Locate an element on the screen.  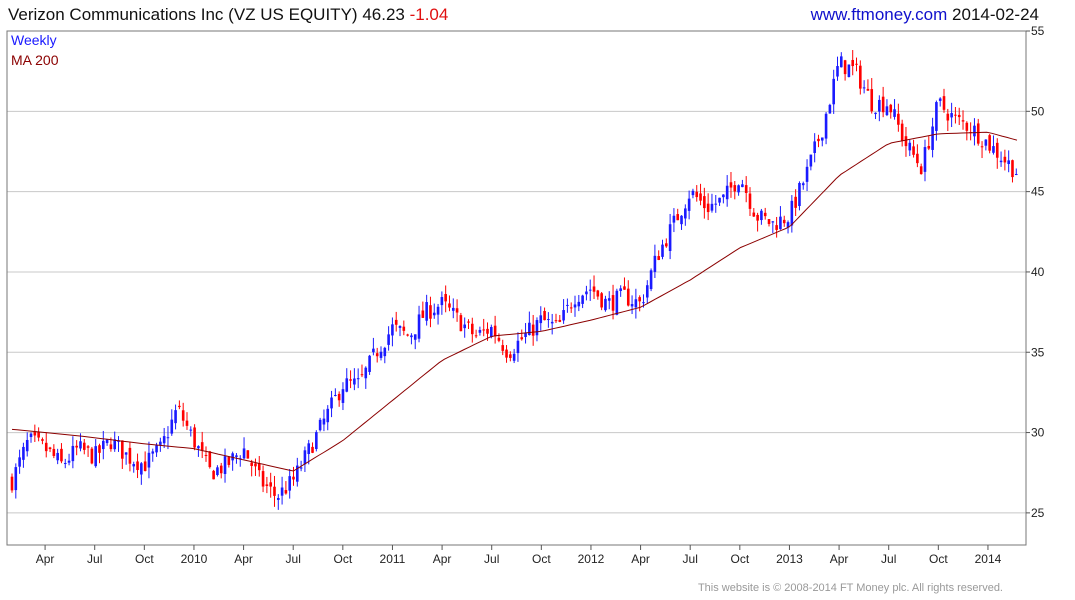
y-tick-label: 30 is located at coordinates (1038, 433).